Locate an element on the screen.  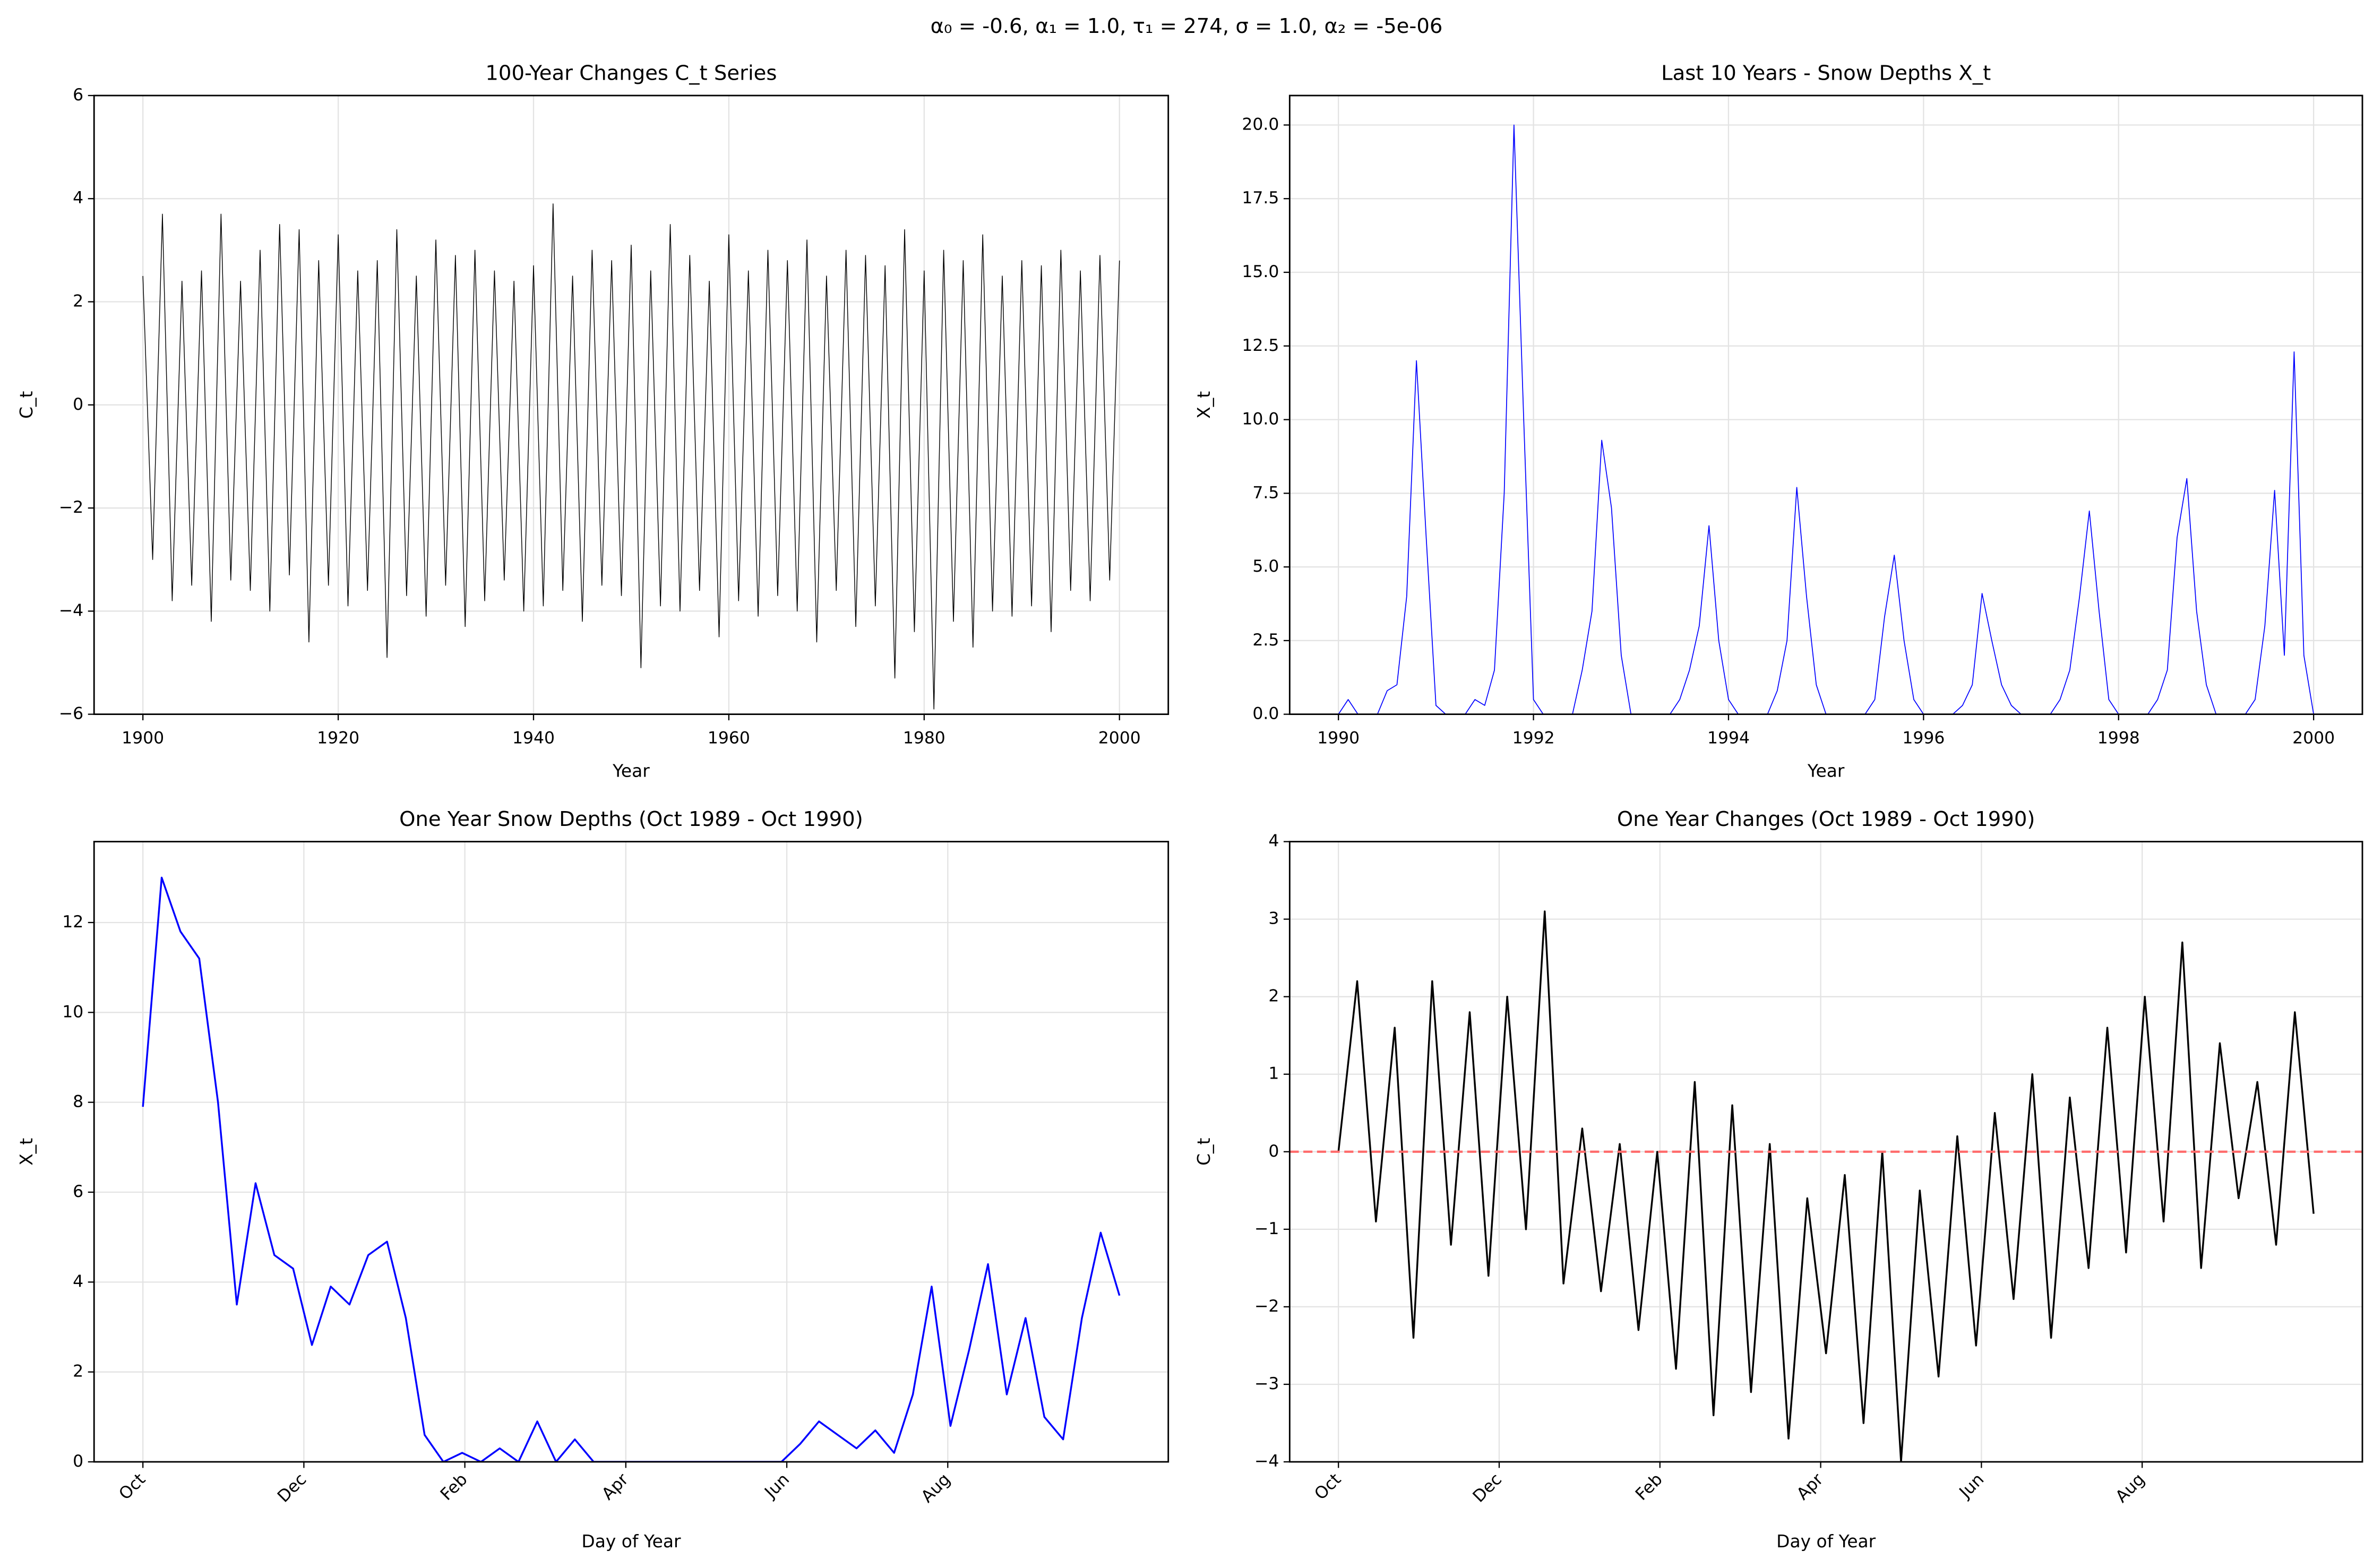
y-tick-label: 10.0 is located at coordinates (1260, 419).